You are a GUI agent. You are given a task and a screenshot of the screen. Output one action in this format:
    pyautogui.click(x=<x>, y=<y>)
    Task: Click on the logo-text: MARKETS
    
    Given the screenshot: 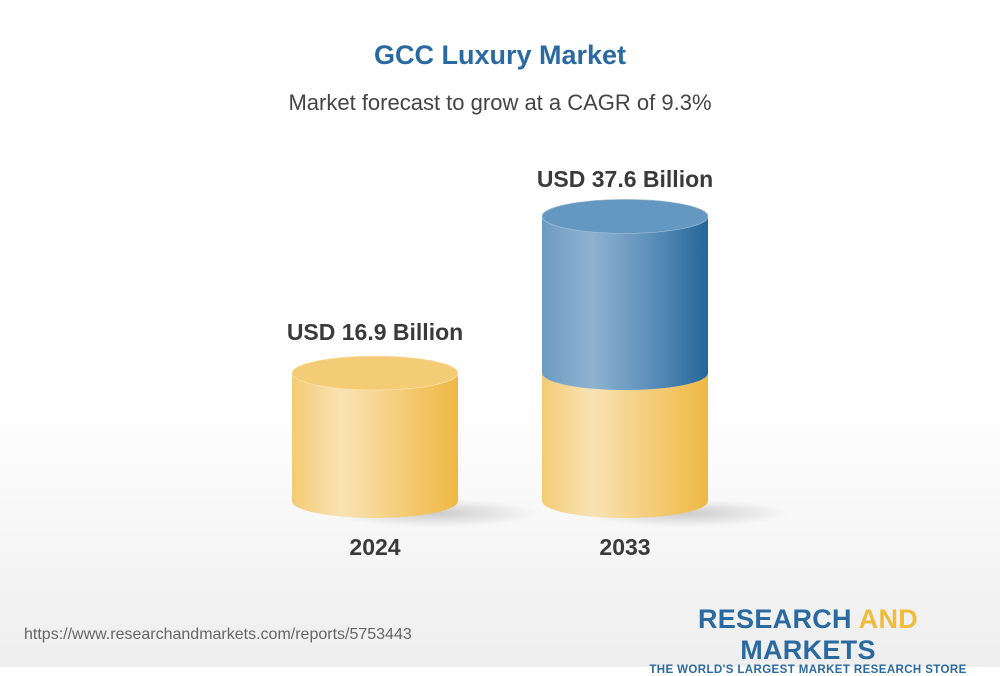 What is the action you would take?
    pyautogui.click(x=808, y=650)
    